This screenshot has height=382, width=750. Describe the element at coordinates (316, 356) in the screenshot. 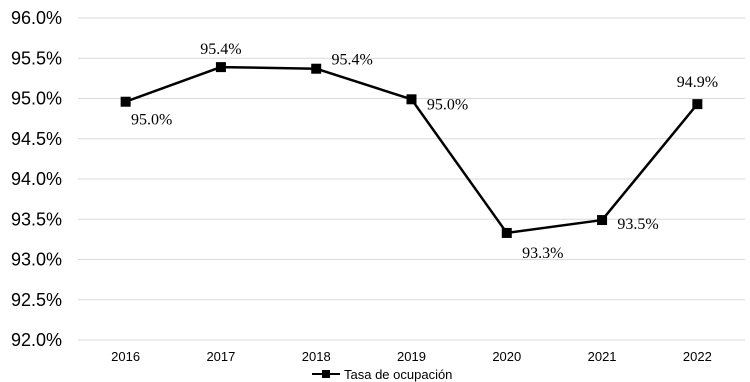

I see `x-tick-label: 2018` at that location.